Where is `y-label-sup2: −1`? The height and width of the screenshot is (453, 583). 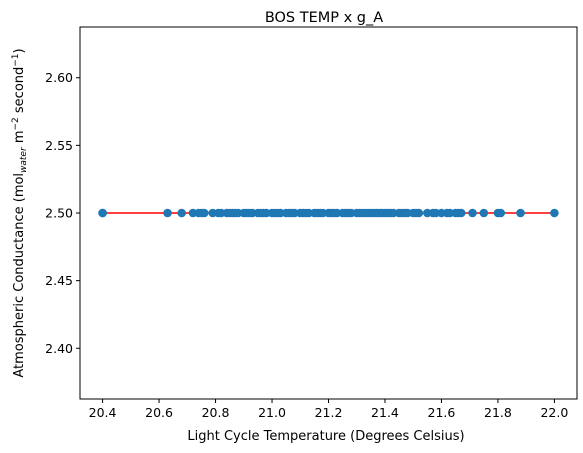
y-label-sup2: −1 is located at coordinates (16, 59).